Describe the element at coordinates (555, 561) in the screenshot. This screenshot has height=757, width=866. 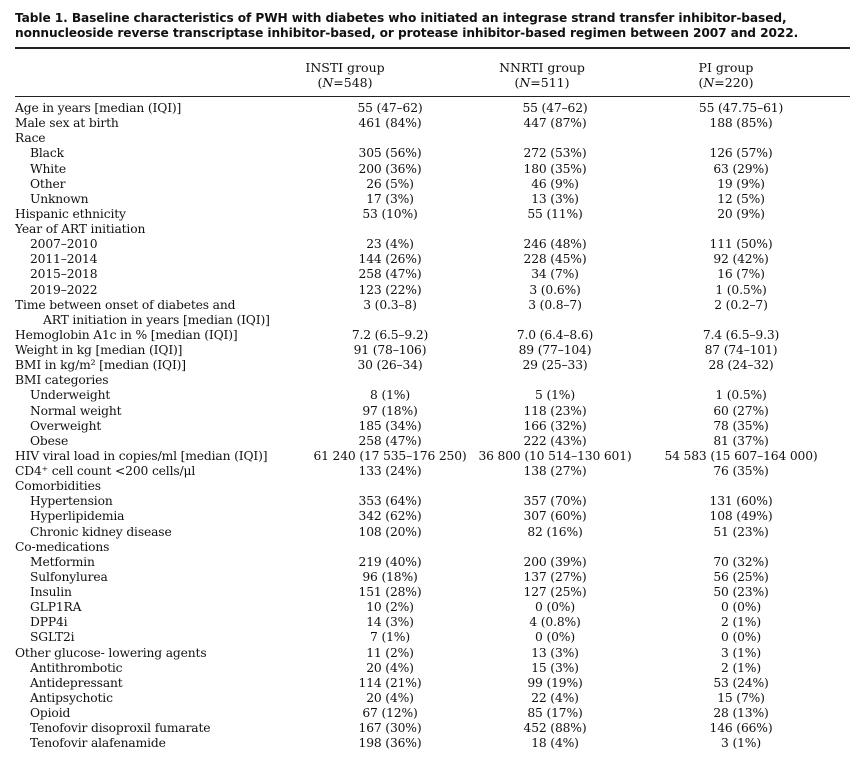
I see `nnrti-cell: 200 (39%)` at that location.